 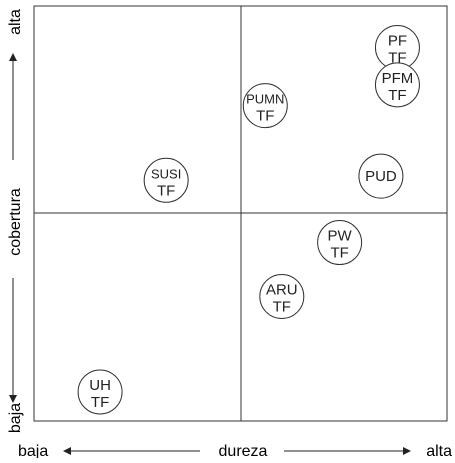 What do you see at coordinates (15, 22) in the screenshot?
I see `y-axis-high-label: alta` at bounding box center [15, 22].